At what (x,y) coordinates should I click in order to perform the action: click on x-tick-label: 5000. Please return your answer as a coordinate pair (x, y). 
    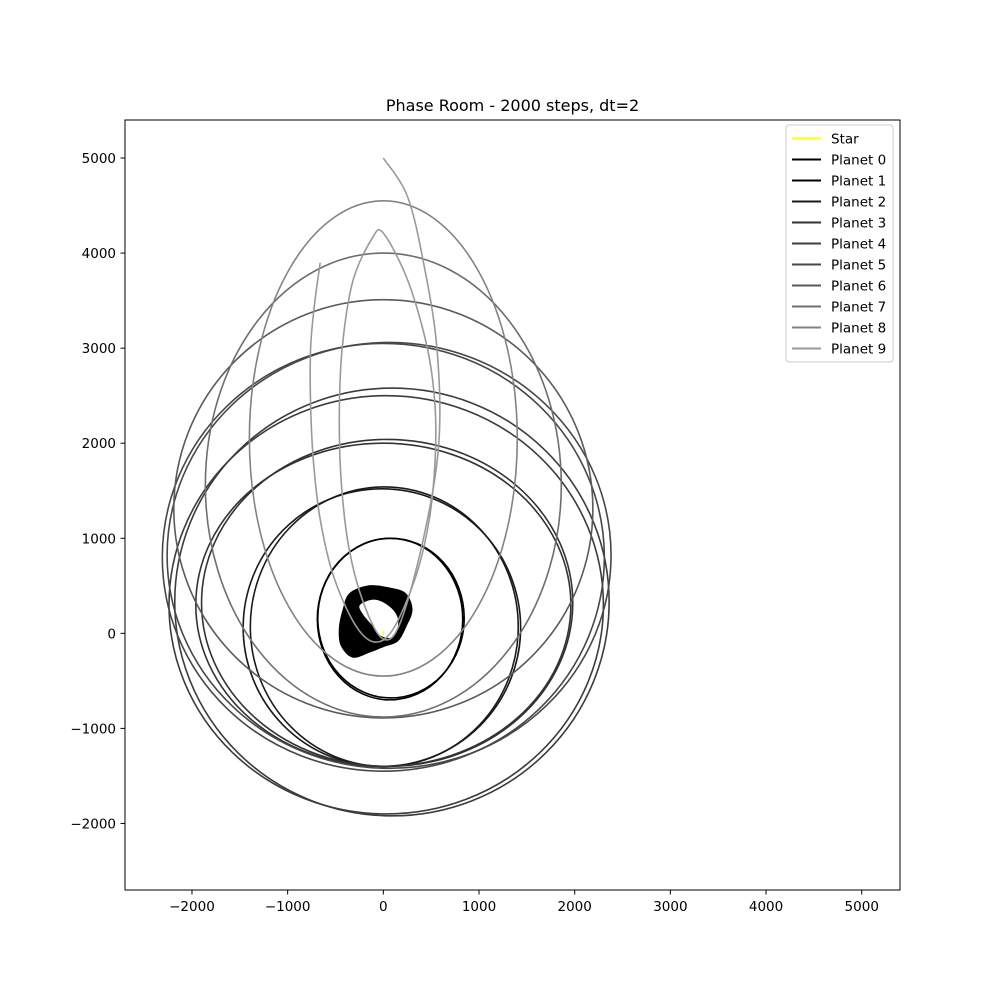
    Looking at the image, I should click on (862, 907).